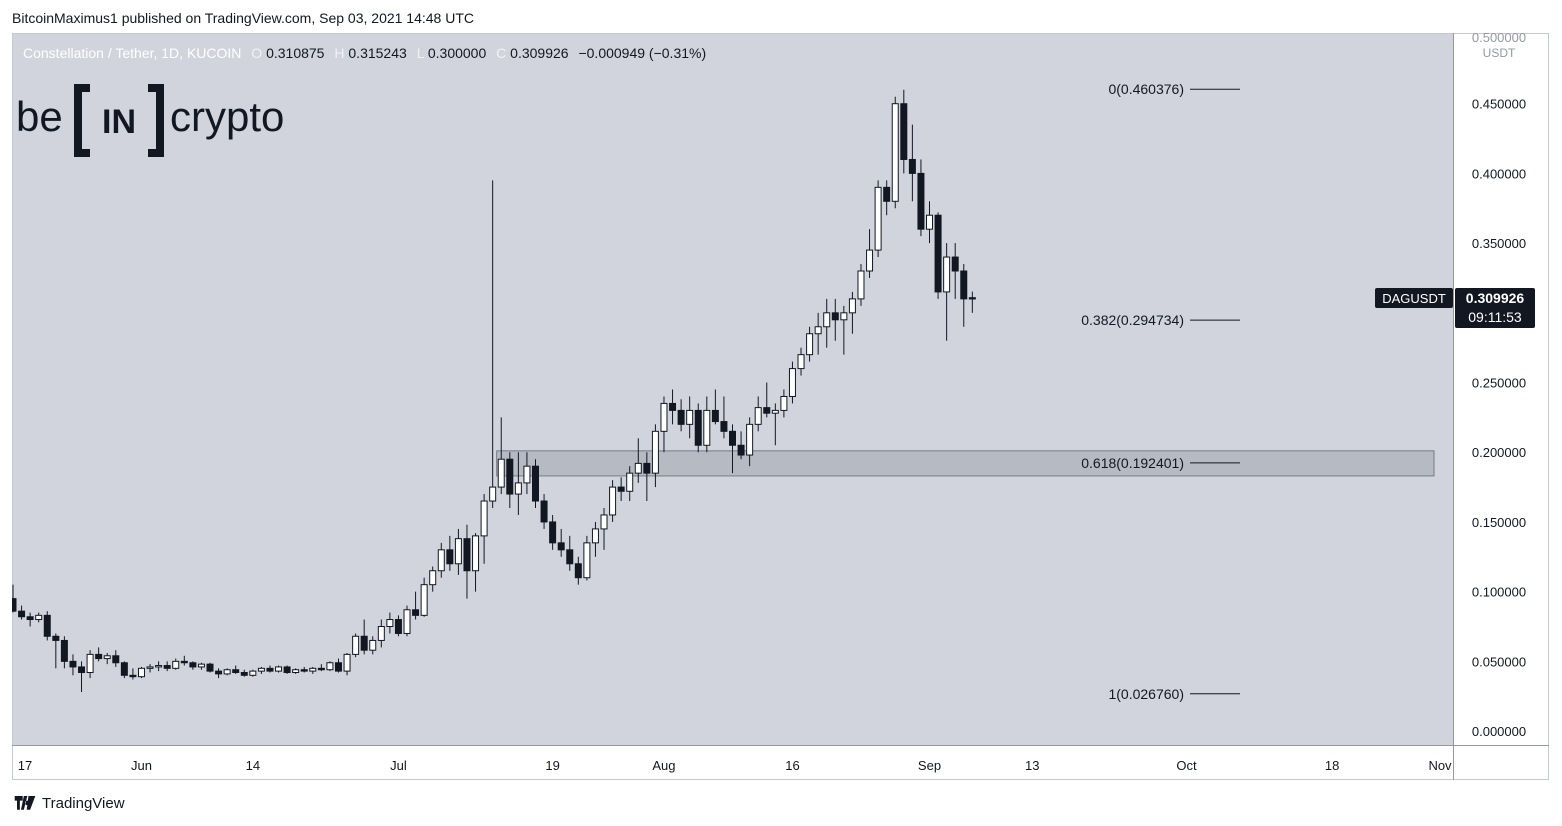  Describe the element at coordinates (642, 53) in the screenshot. I see `change-value: −0.000949 (−0.31%)` at that location.